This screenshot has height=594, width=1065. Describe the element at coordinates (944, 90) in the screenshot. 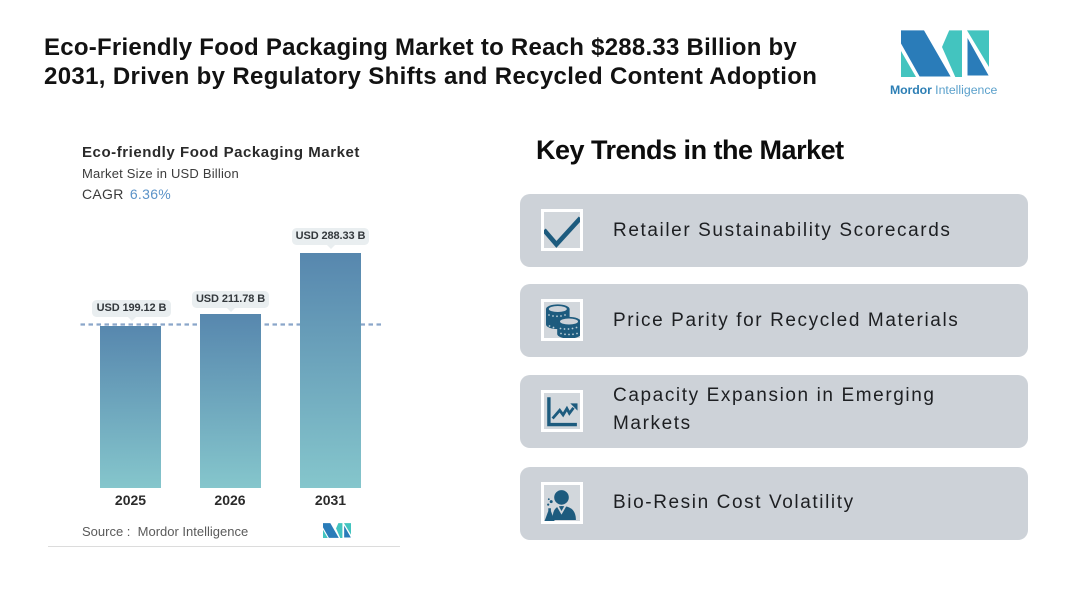

I see `svg-text: Mordor Intelligence` at that location.